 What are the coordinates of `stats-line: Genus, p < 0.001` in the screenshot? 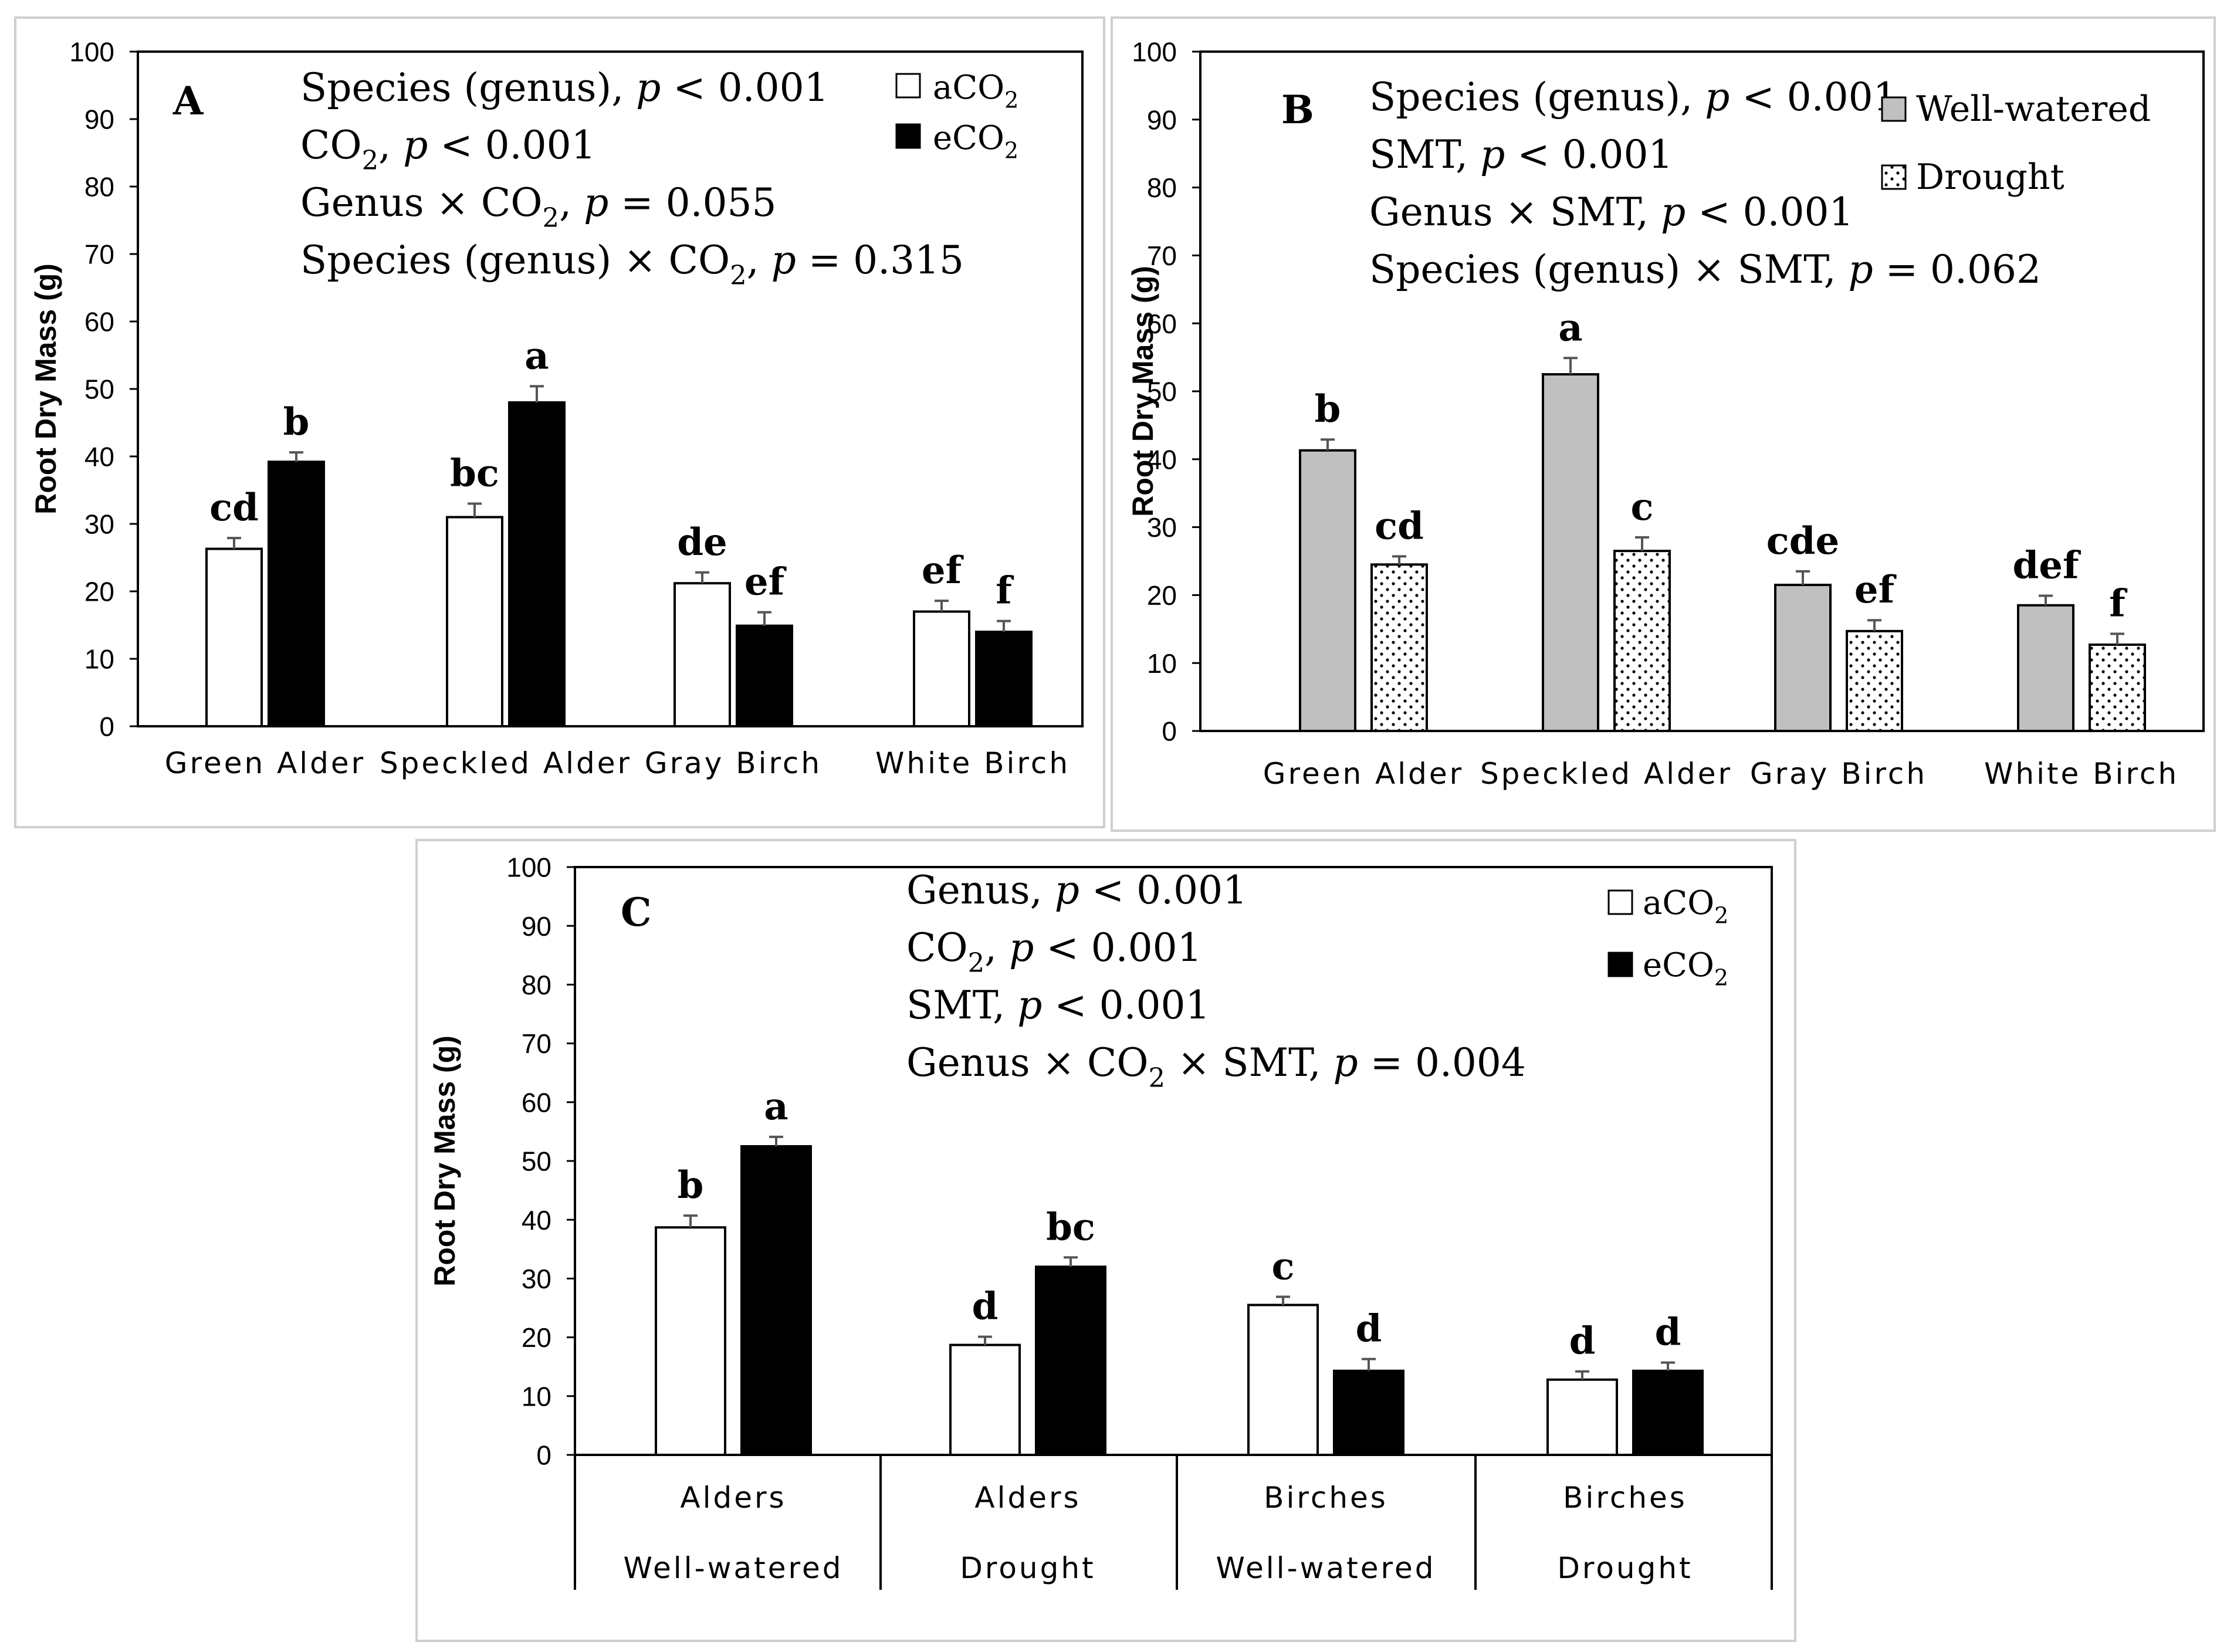 It's located at (1076, 890).